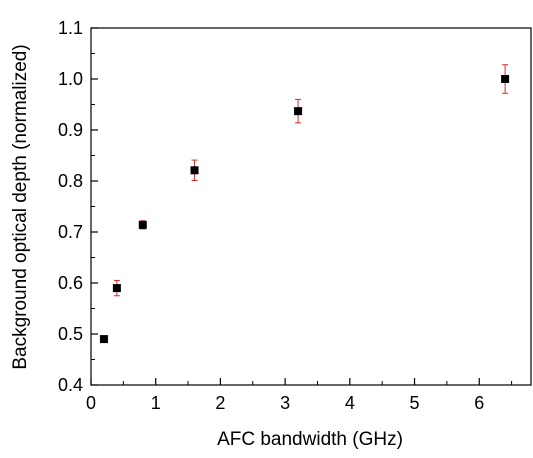  I want to click on y-tick-label: 1.0, so click(70, 79).